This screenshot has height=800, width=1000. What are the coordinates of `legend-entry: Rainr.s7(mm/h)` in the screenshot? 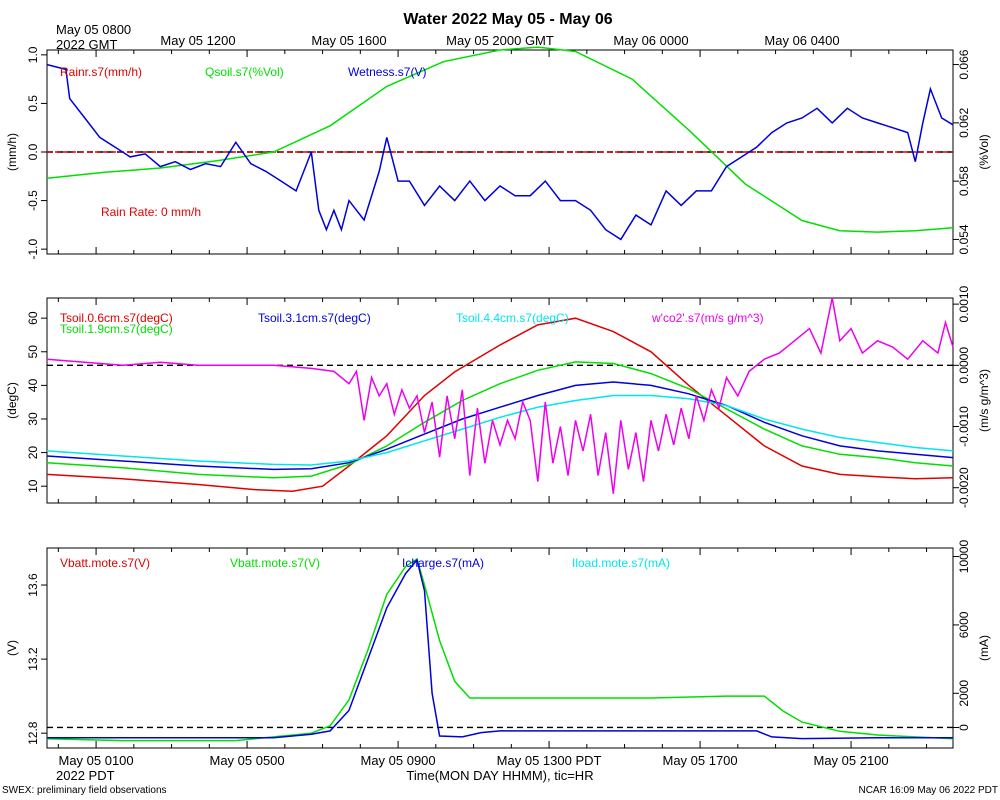 It's located at (101, 72).